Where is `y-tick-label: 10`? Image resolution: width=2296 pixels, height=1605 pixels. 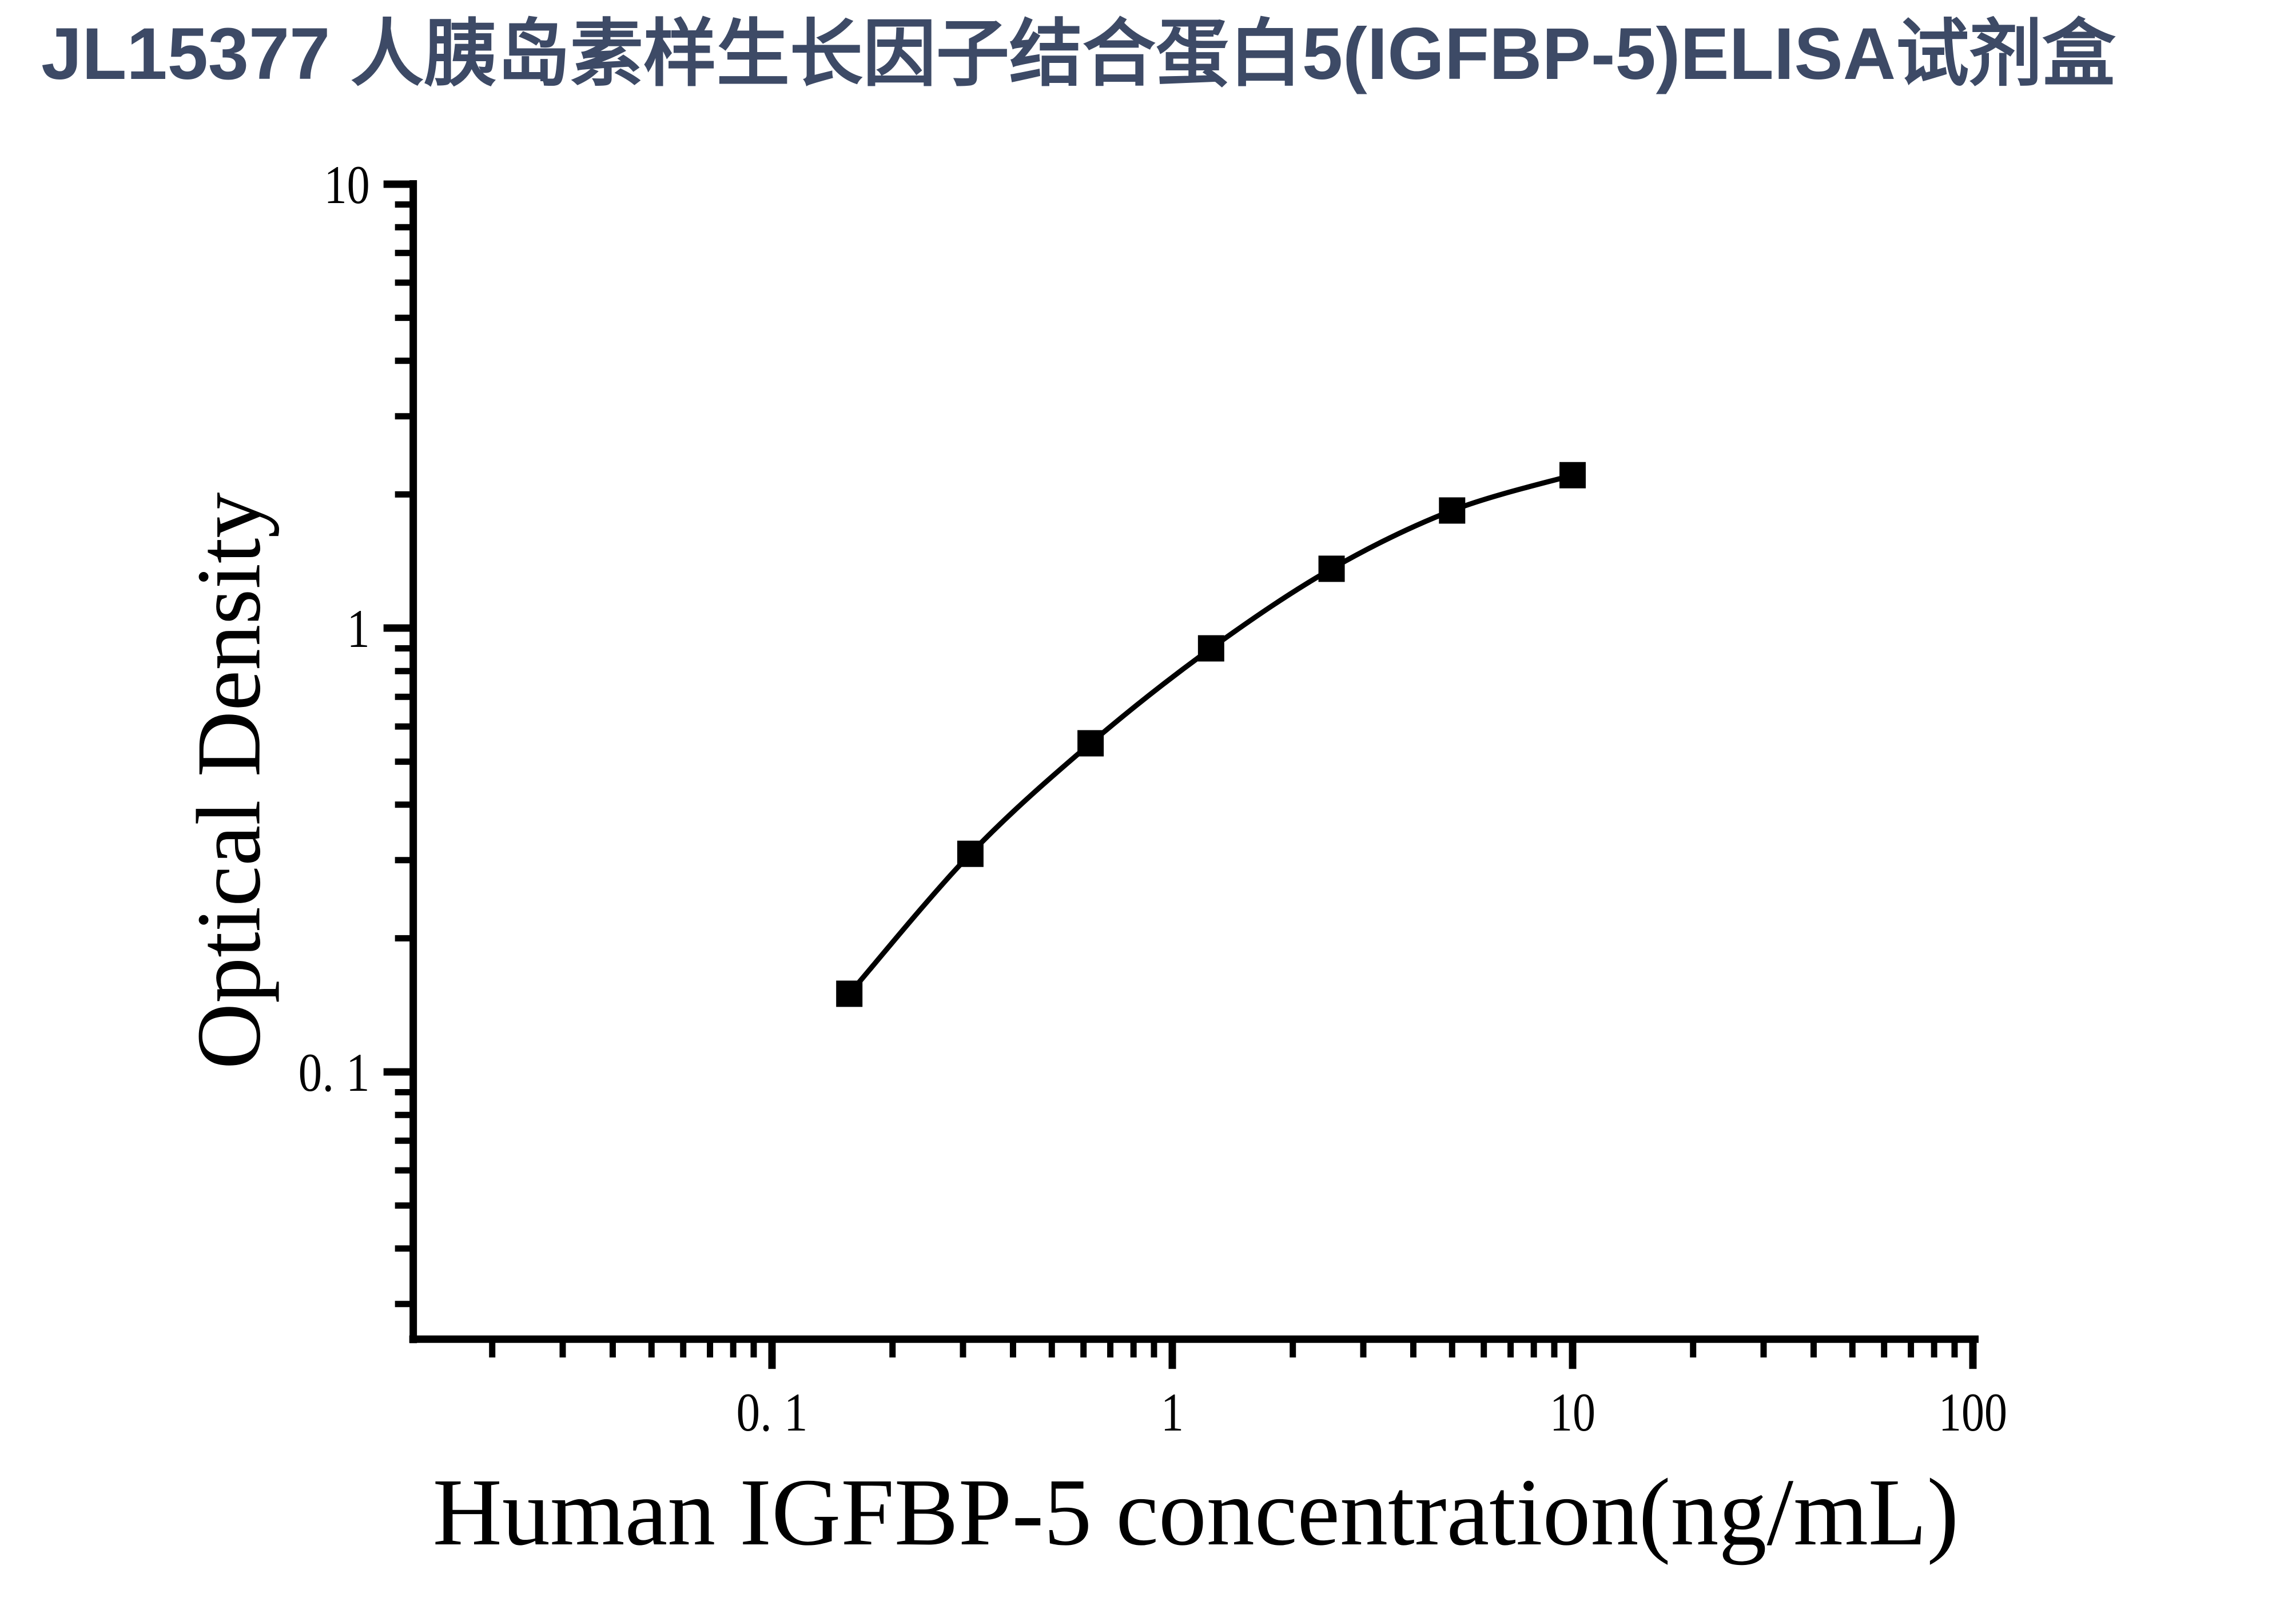 y-tick-label: 10 is located at coordinates (347, 184).